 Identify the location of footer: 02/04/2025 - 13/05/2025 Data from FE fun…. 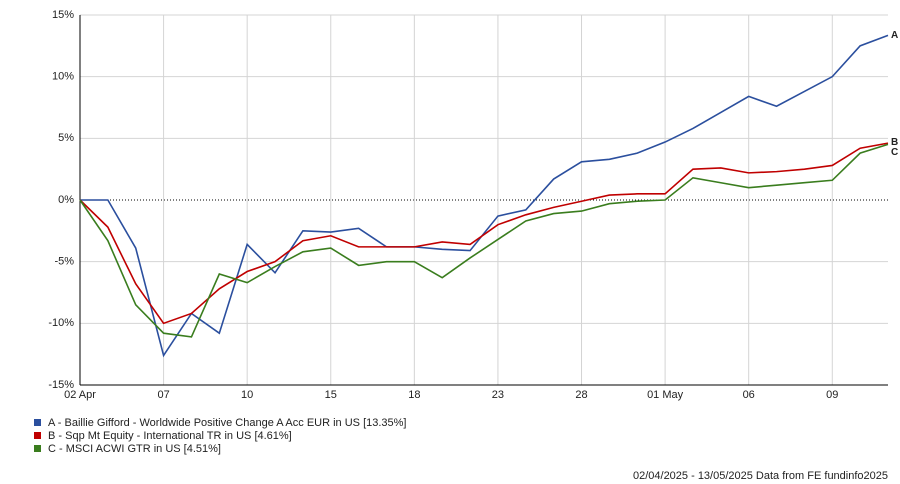
(760, 476).